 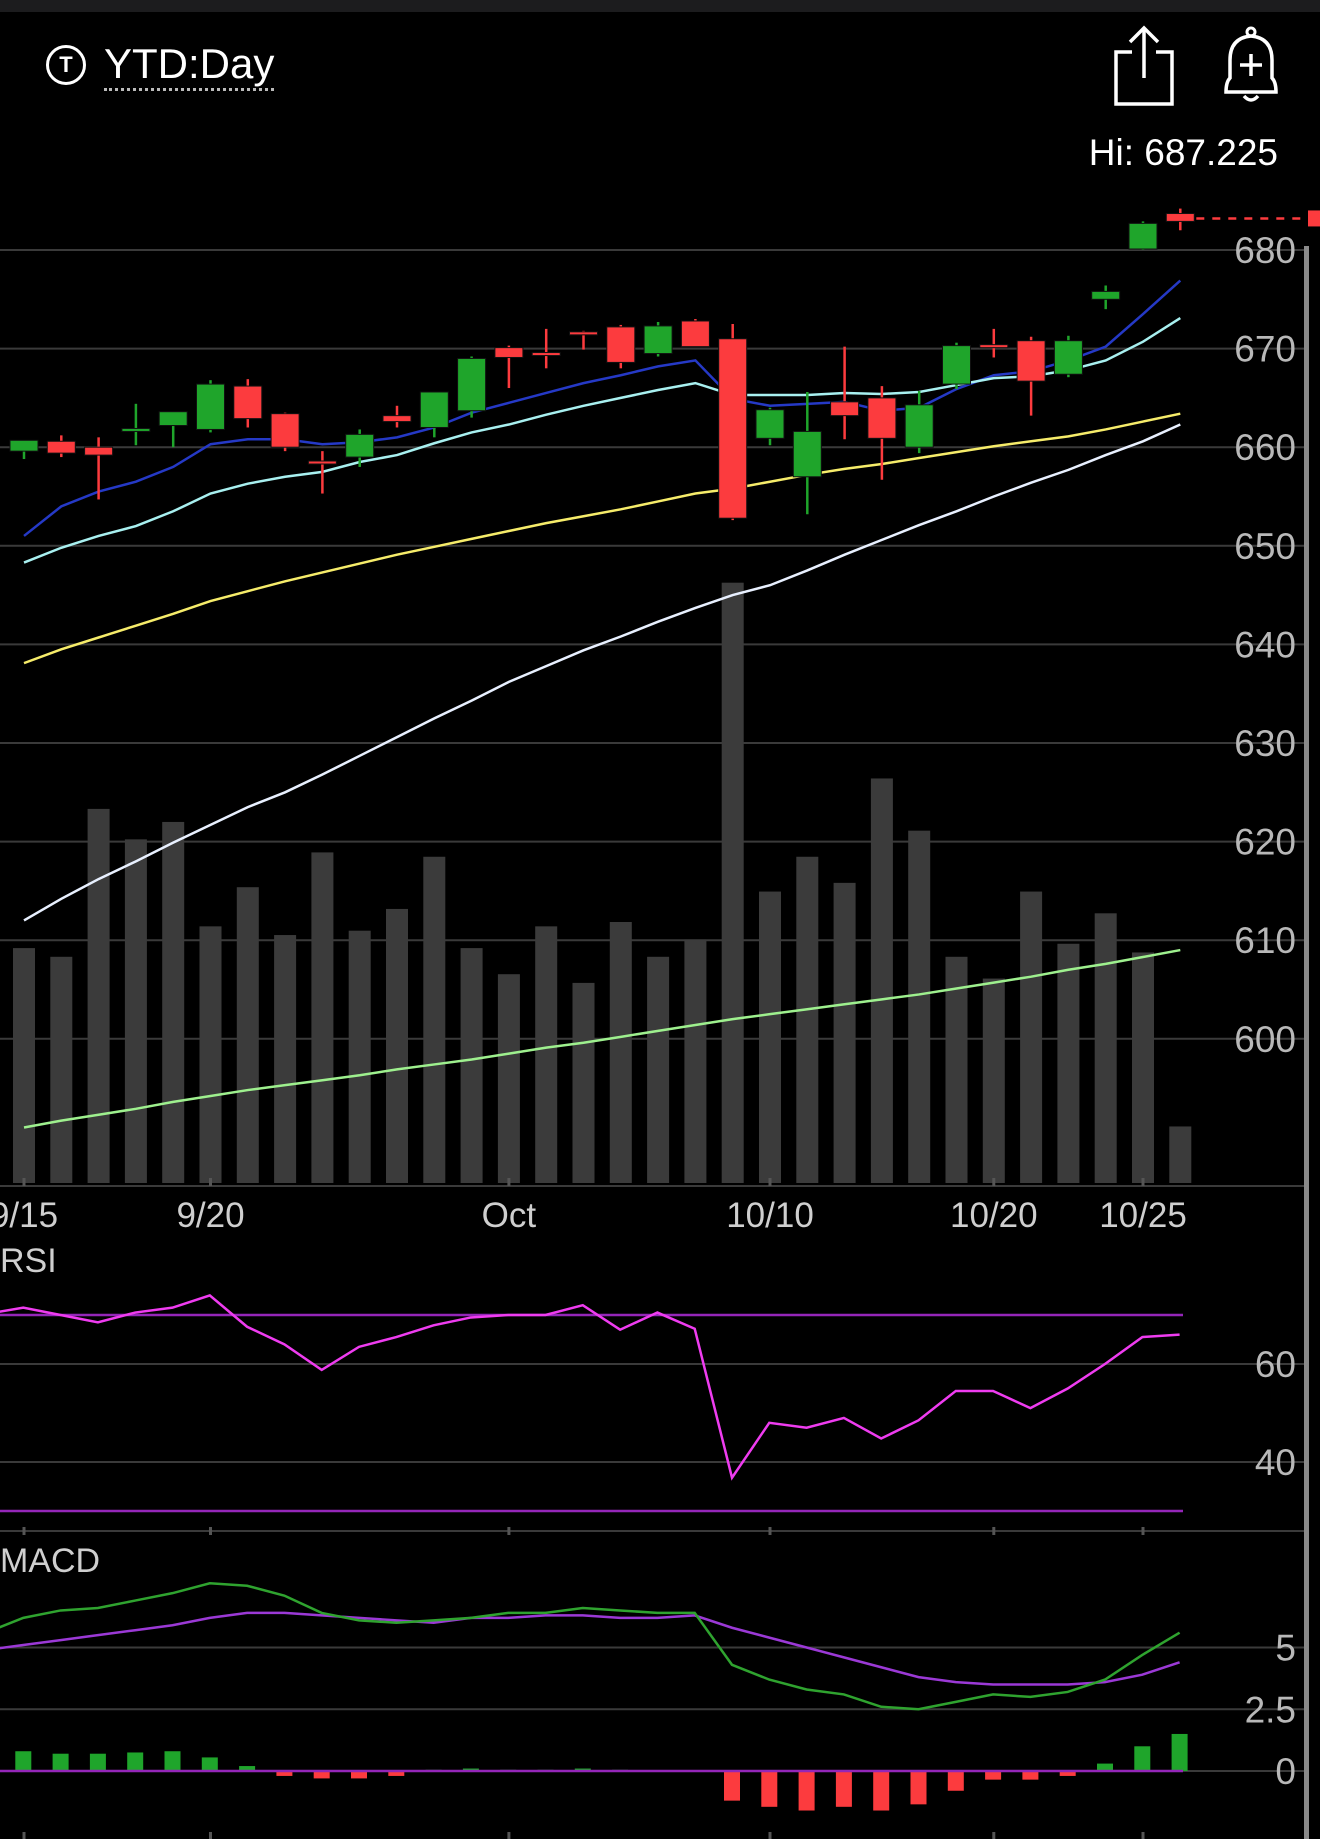 I want to click on date-tick-label: 10/25, so click(x=1143, y=1215).